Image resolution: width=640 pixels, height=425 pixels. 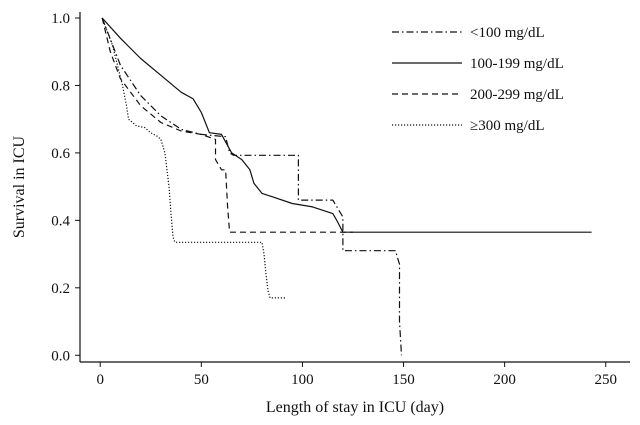 What do you see at coordinates (60, 289) in the screenshot?
I see `y-tick-label: 0.2` at bounding box center [60, 289].